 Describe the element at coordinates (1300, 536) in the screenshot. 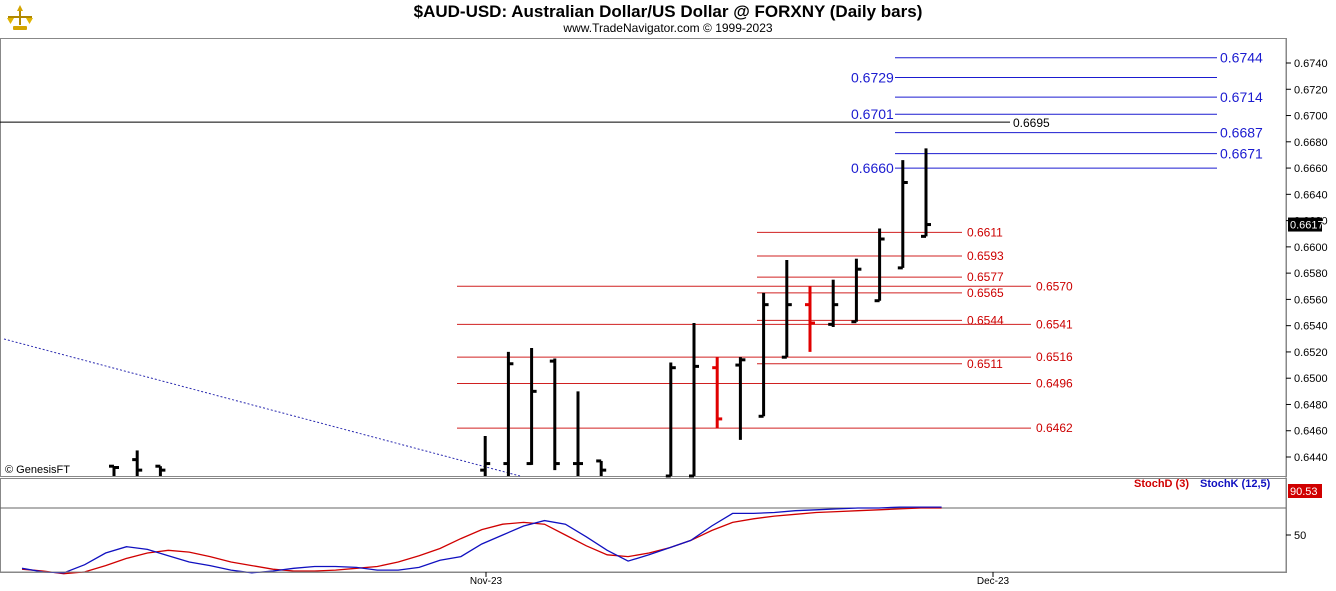

I see `stoch-tick-label: 50` at that location.